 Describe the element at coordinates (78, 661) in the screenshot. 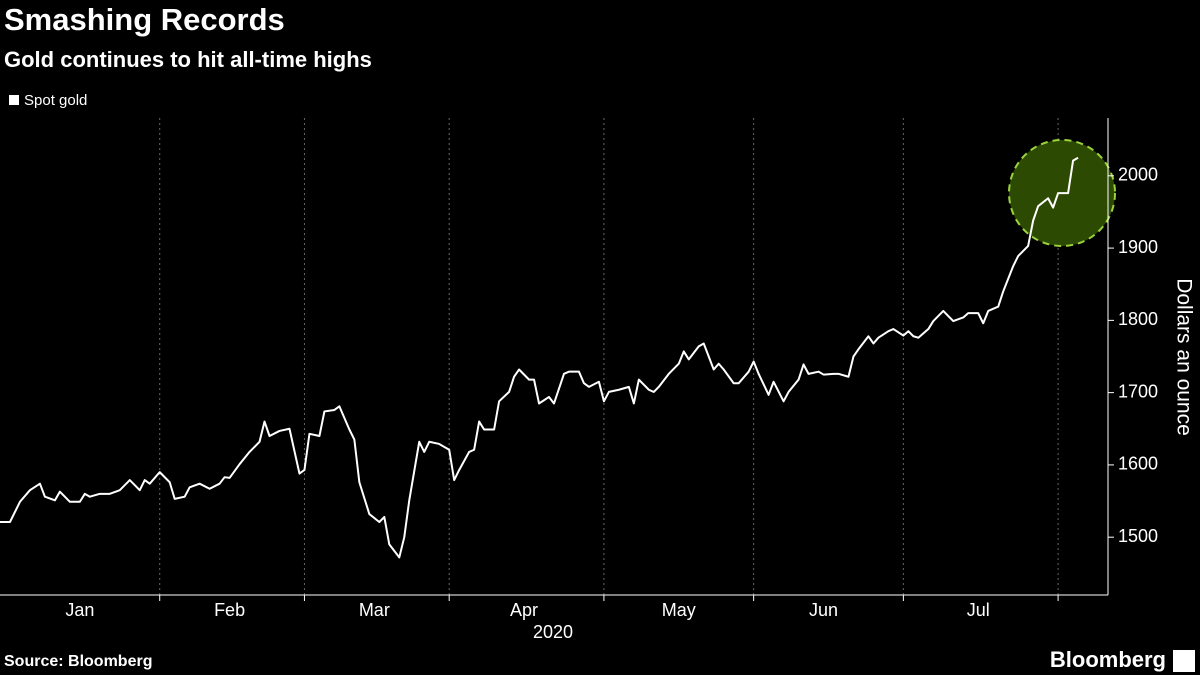

I see `source: Source: Bloomberg` at that location.